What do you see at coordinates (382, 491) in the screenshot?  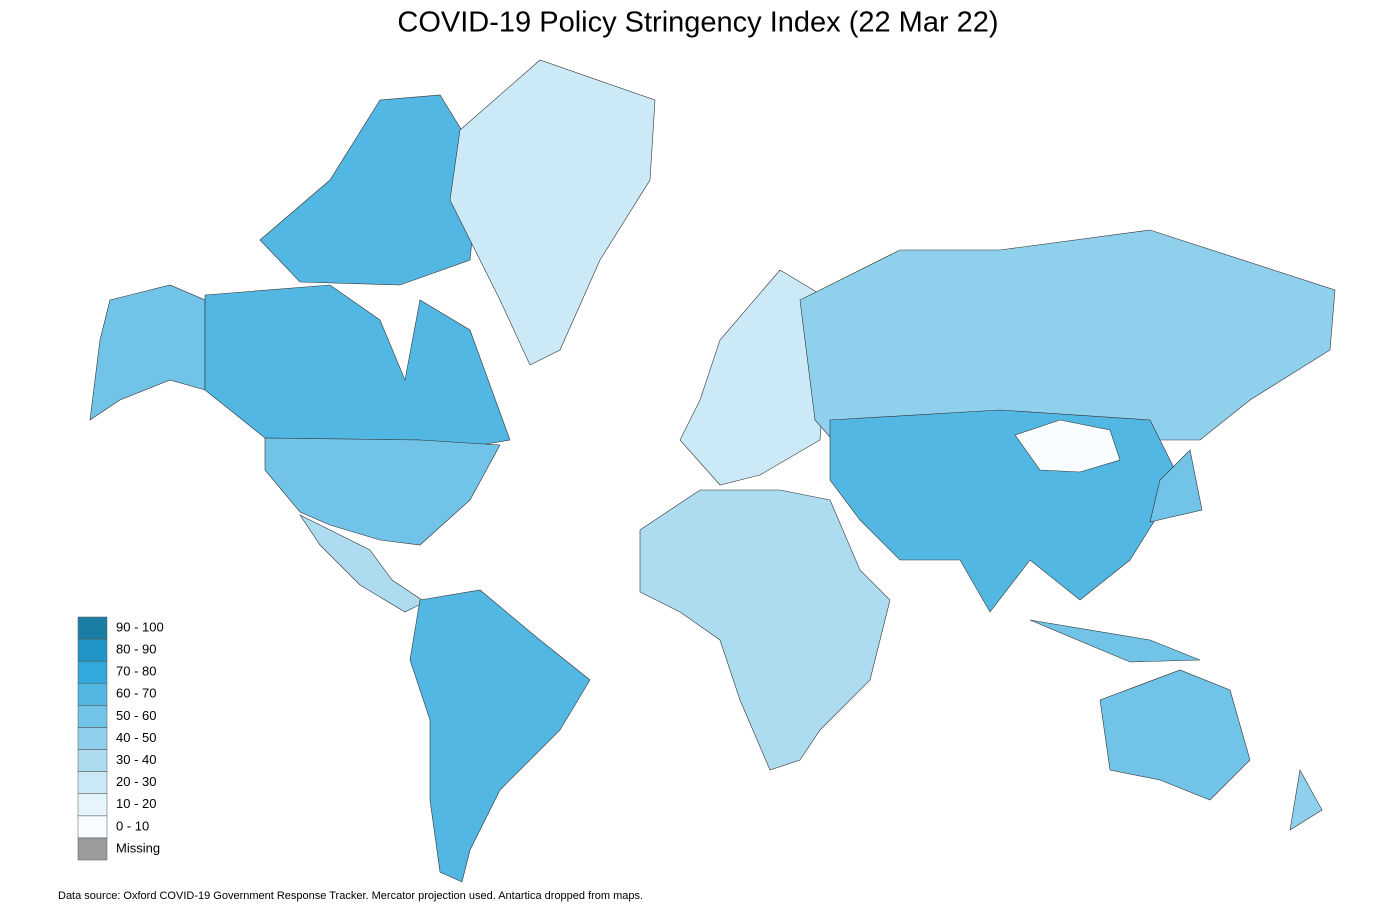 I see `usa` at bounding box center [382, 491].